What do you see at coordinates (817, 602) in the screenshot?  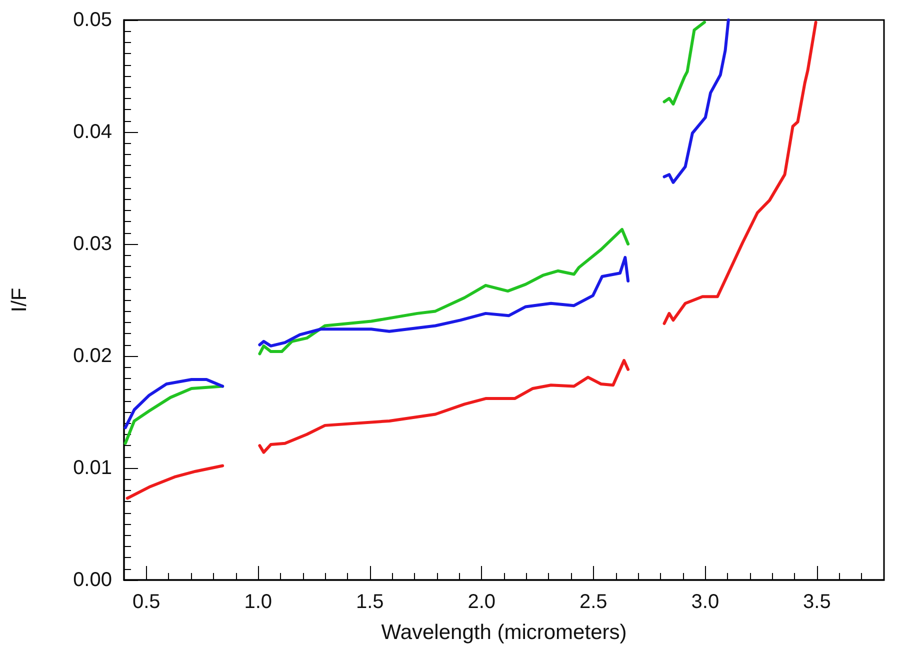 I see `x-tick-label: 3.5` at bounding box center [817, 602].